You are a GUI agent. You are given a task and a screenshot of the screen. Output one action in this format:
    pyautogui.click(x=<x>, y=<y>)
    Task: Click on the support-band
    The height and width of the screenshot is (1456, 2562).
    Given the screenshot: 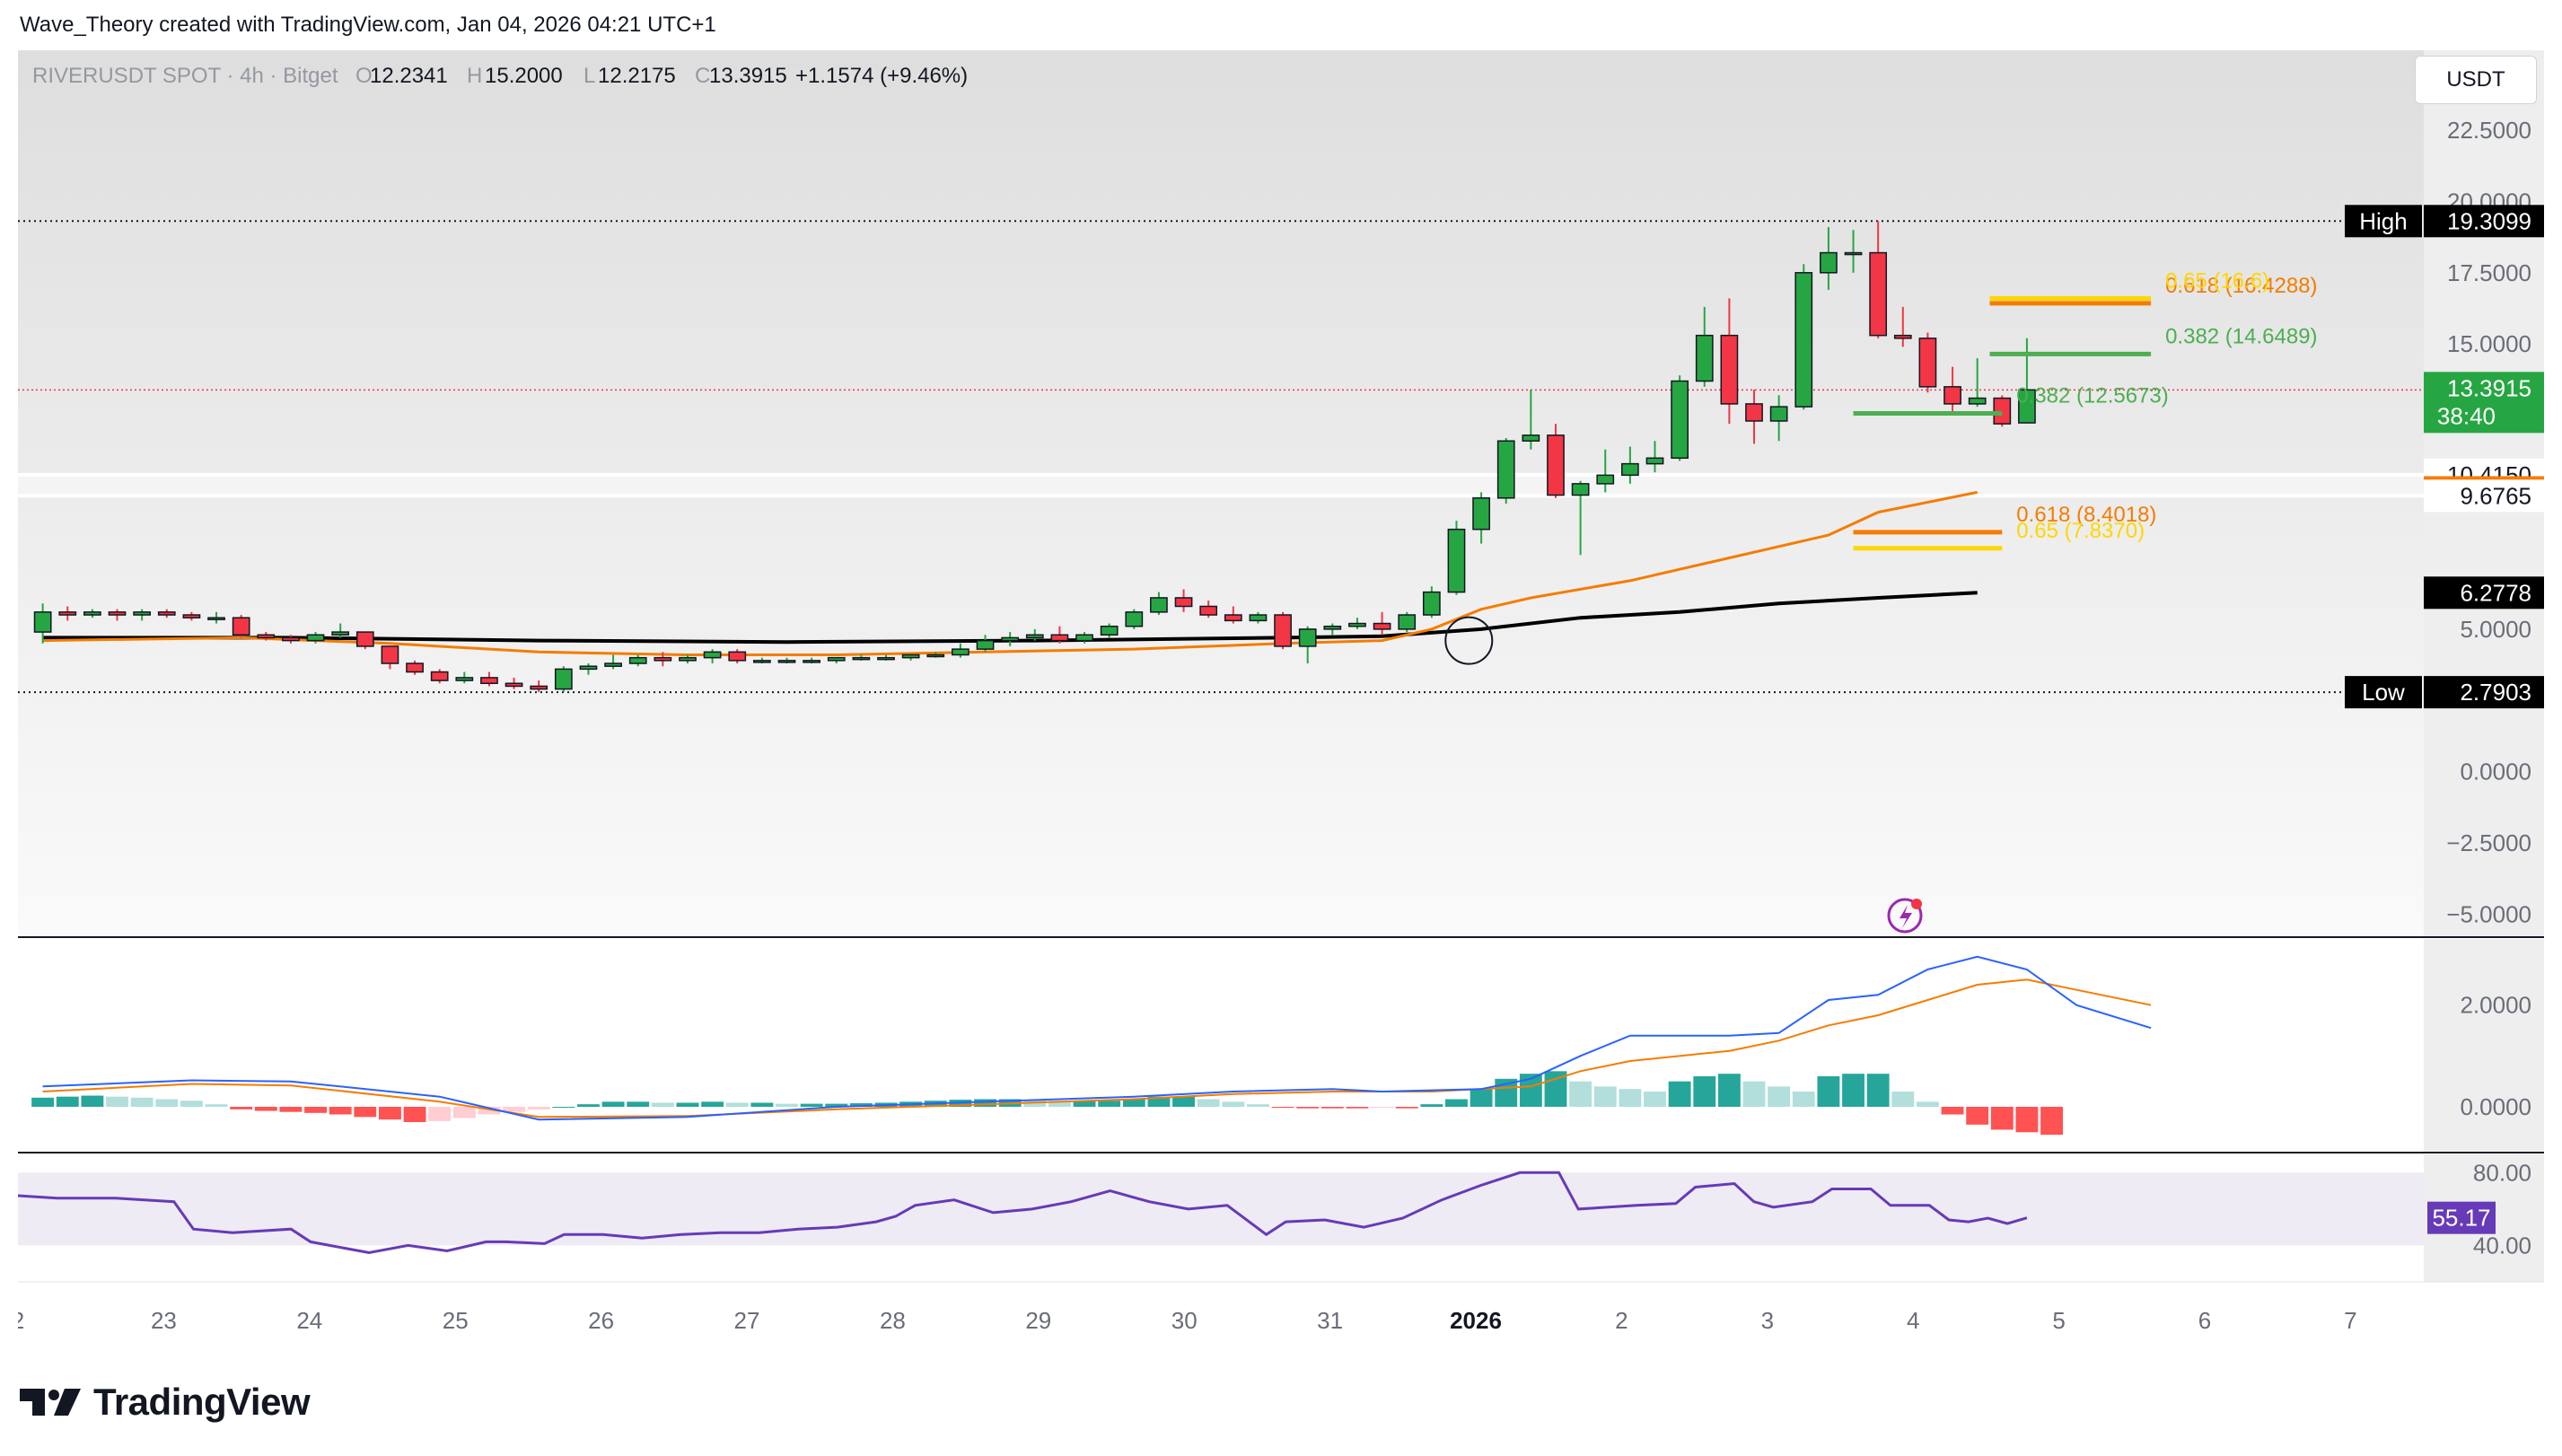 What is the action you would take?
    pyautogui.click(x=1221, y=485)
    